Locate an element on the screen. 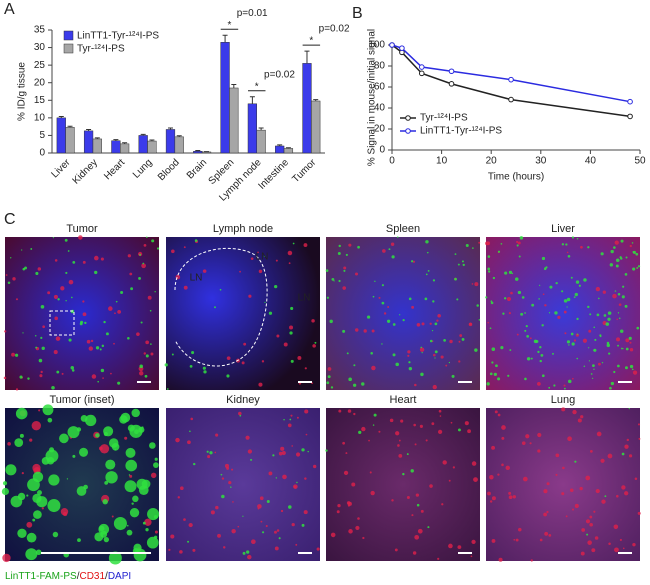 Image resolution: width=650 pixels, height=585 pixels. y-tick-label: 80 is located at coordinates (380, 66).